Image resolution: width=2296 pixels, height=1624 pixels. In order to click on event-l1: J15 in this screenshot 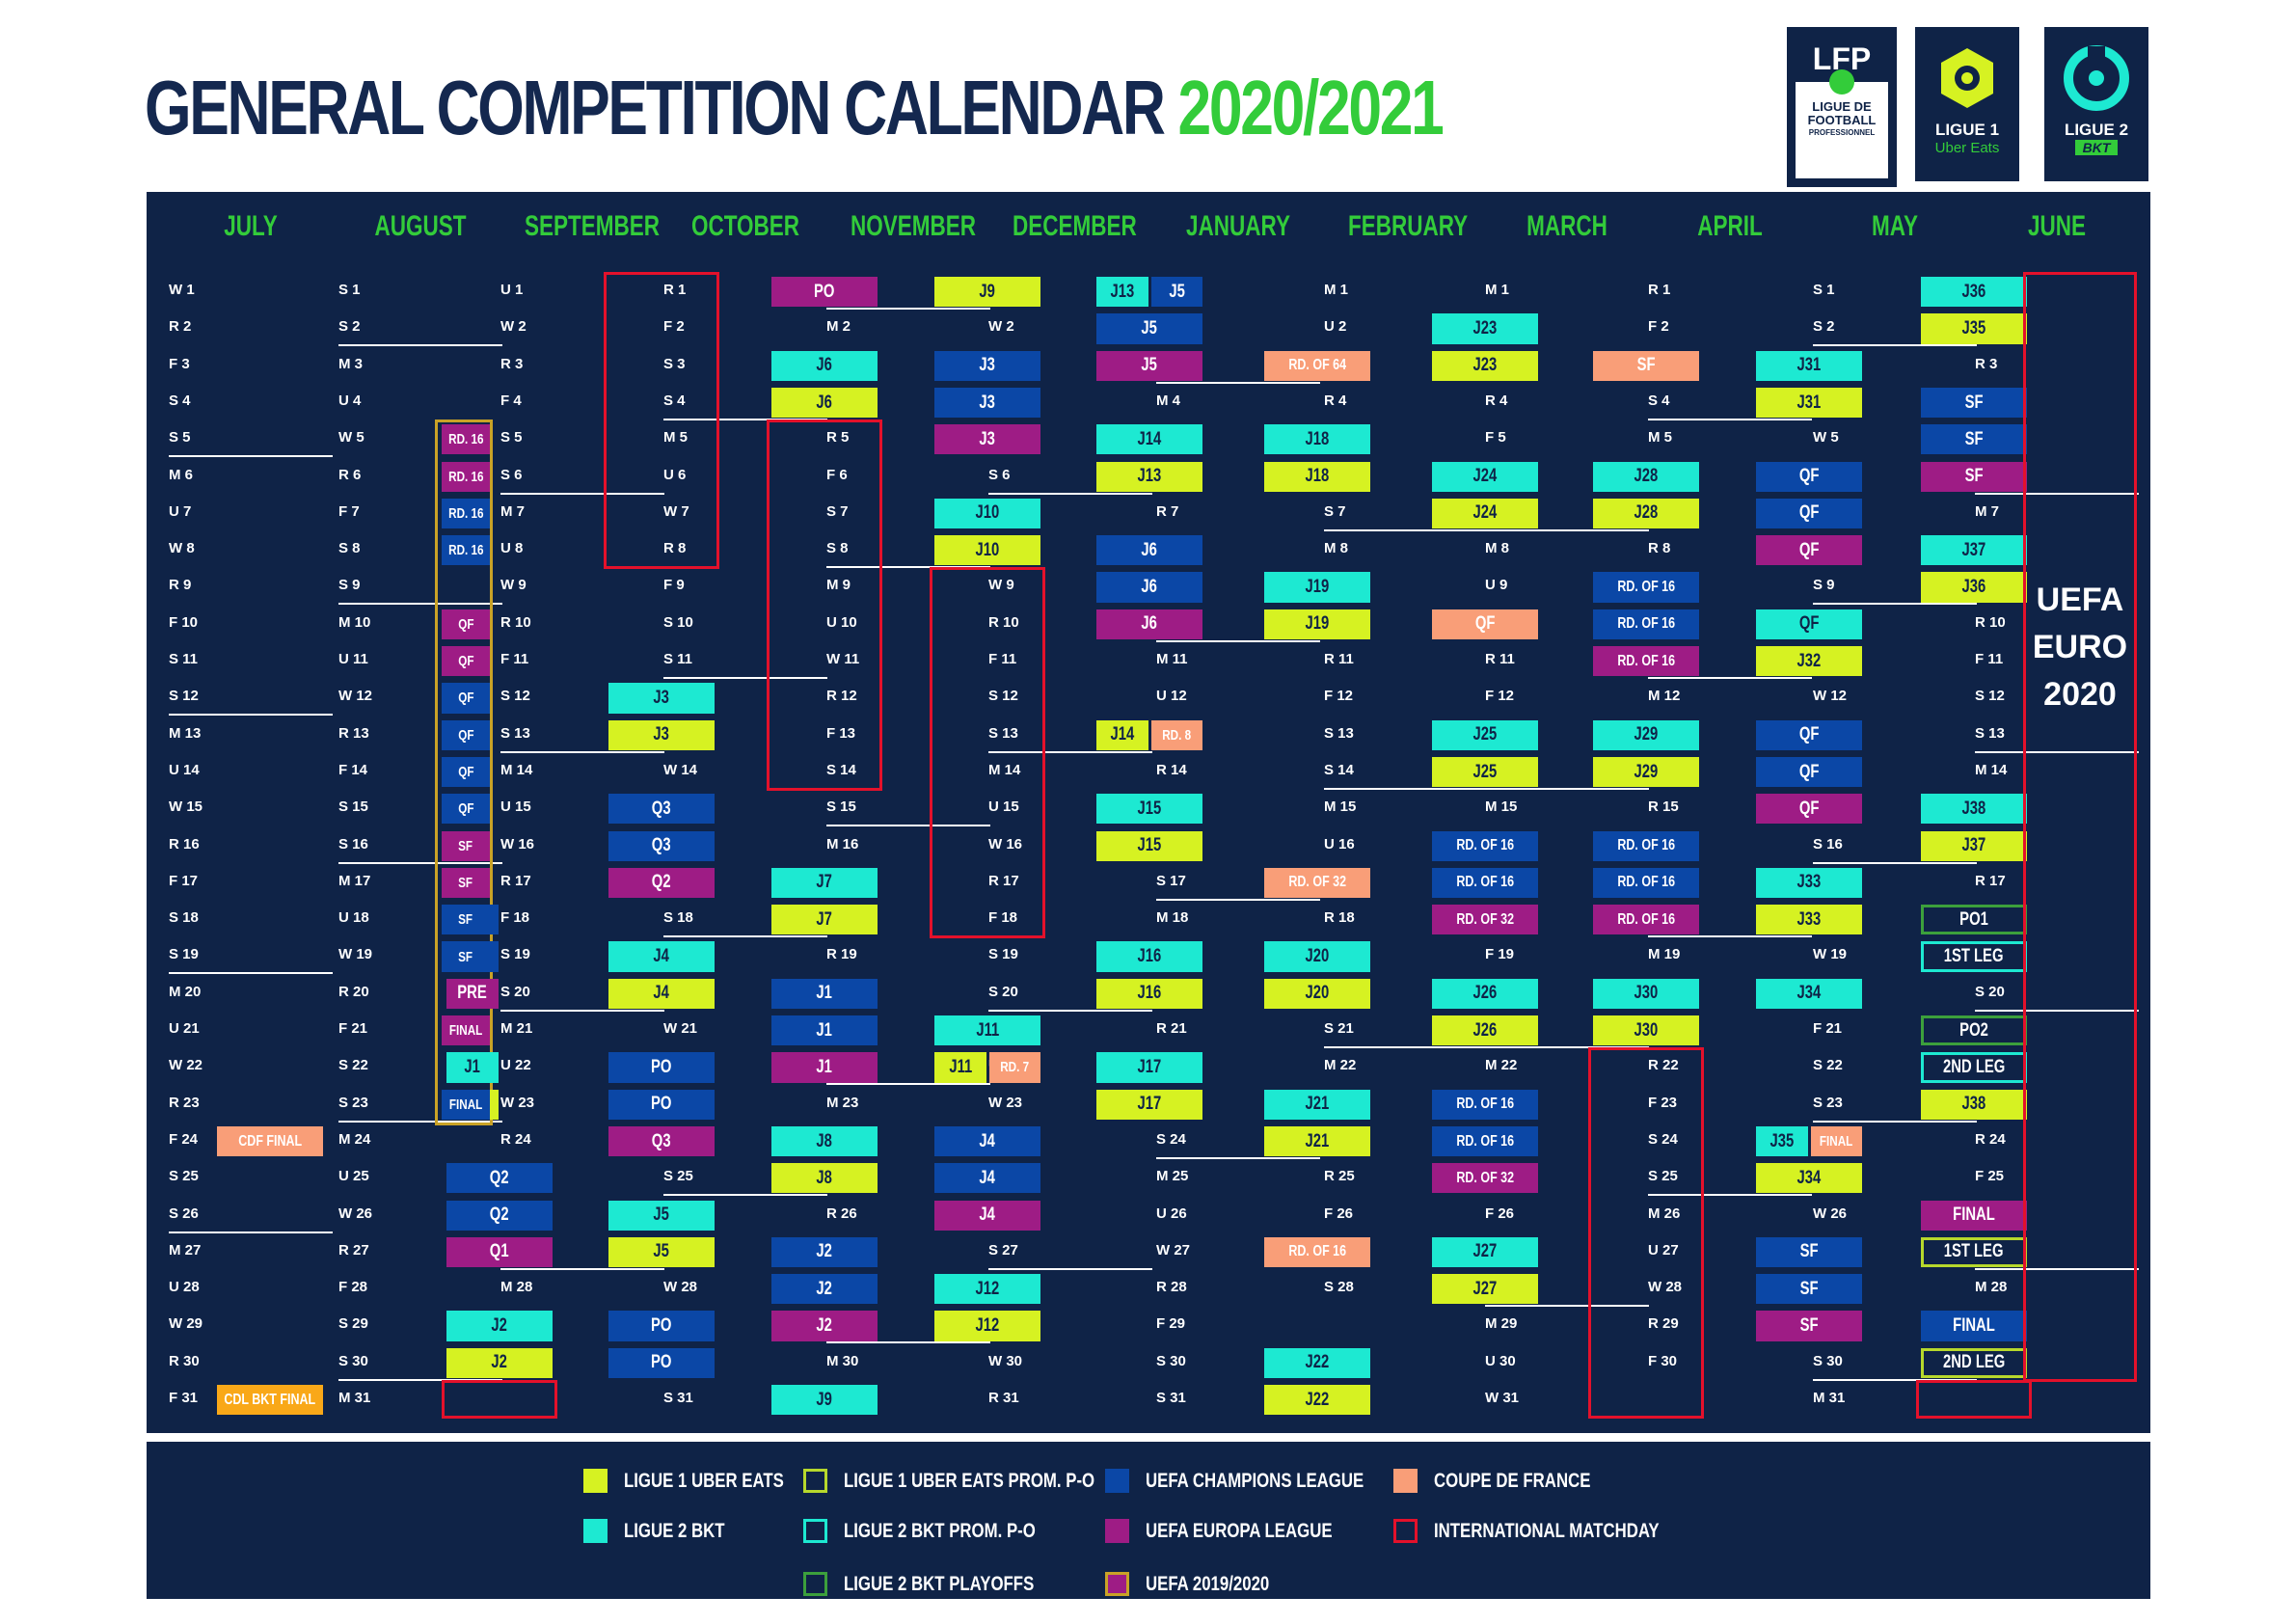, I will do `click(1149, 845)`.